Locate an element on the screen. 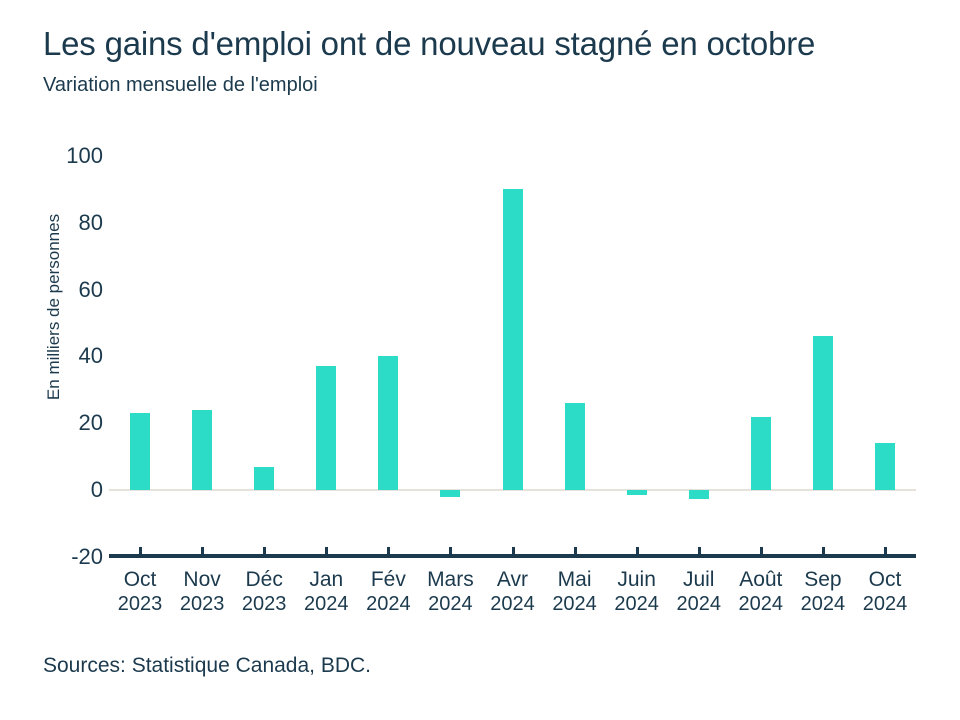 This screenshot has height=720, width=960. x-axis-line is located at coordinates (512, 556).